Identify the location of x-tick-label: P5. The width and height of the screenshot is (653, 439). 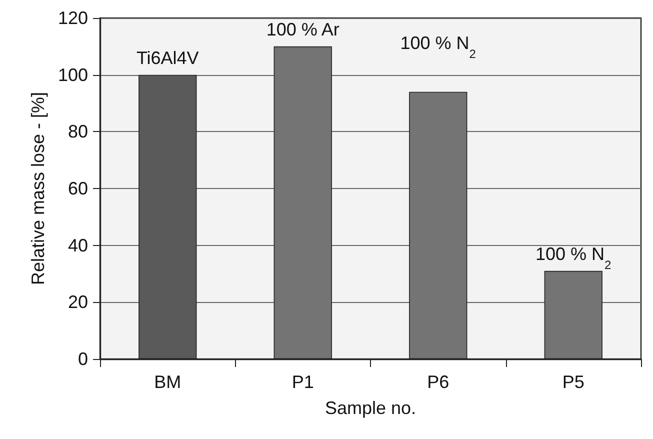
(573, 382).